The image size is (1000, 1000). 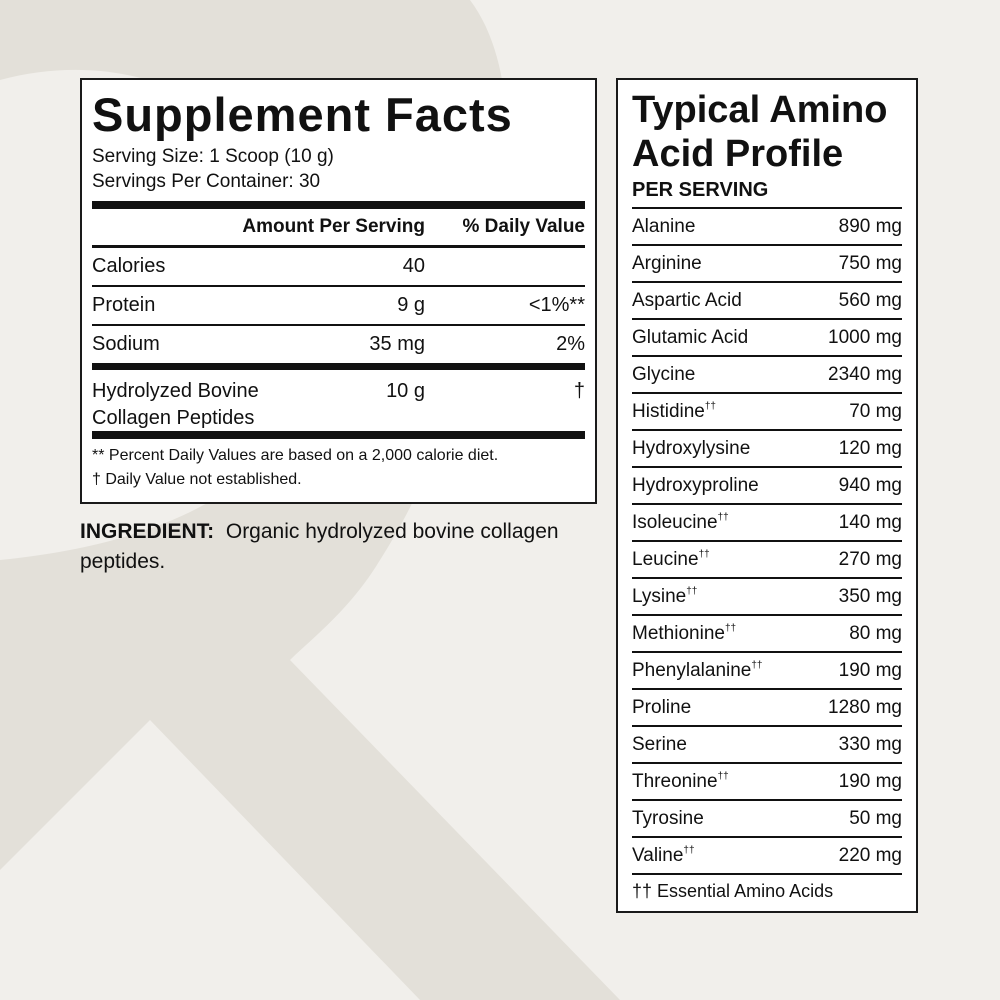 I want to click on amino-acid-row: Hydroxyproline 940 mg, so click(x=767, y=484).